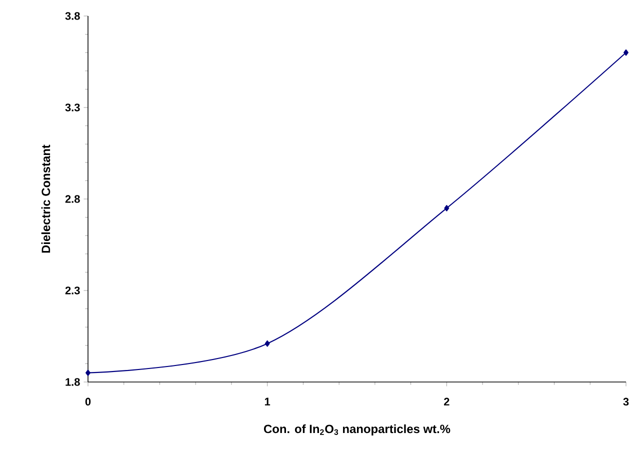 Image resolution: width=643 pixels, height=458 pixels. Describe the element at coordinates (267, 402) in the screenshot. I see `x-tick-label: 1` at that location.